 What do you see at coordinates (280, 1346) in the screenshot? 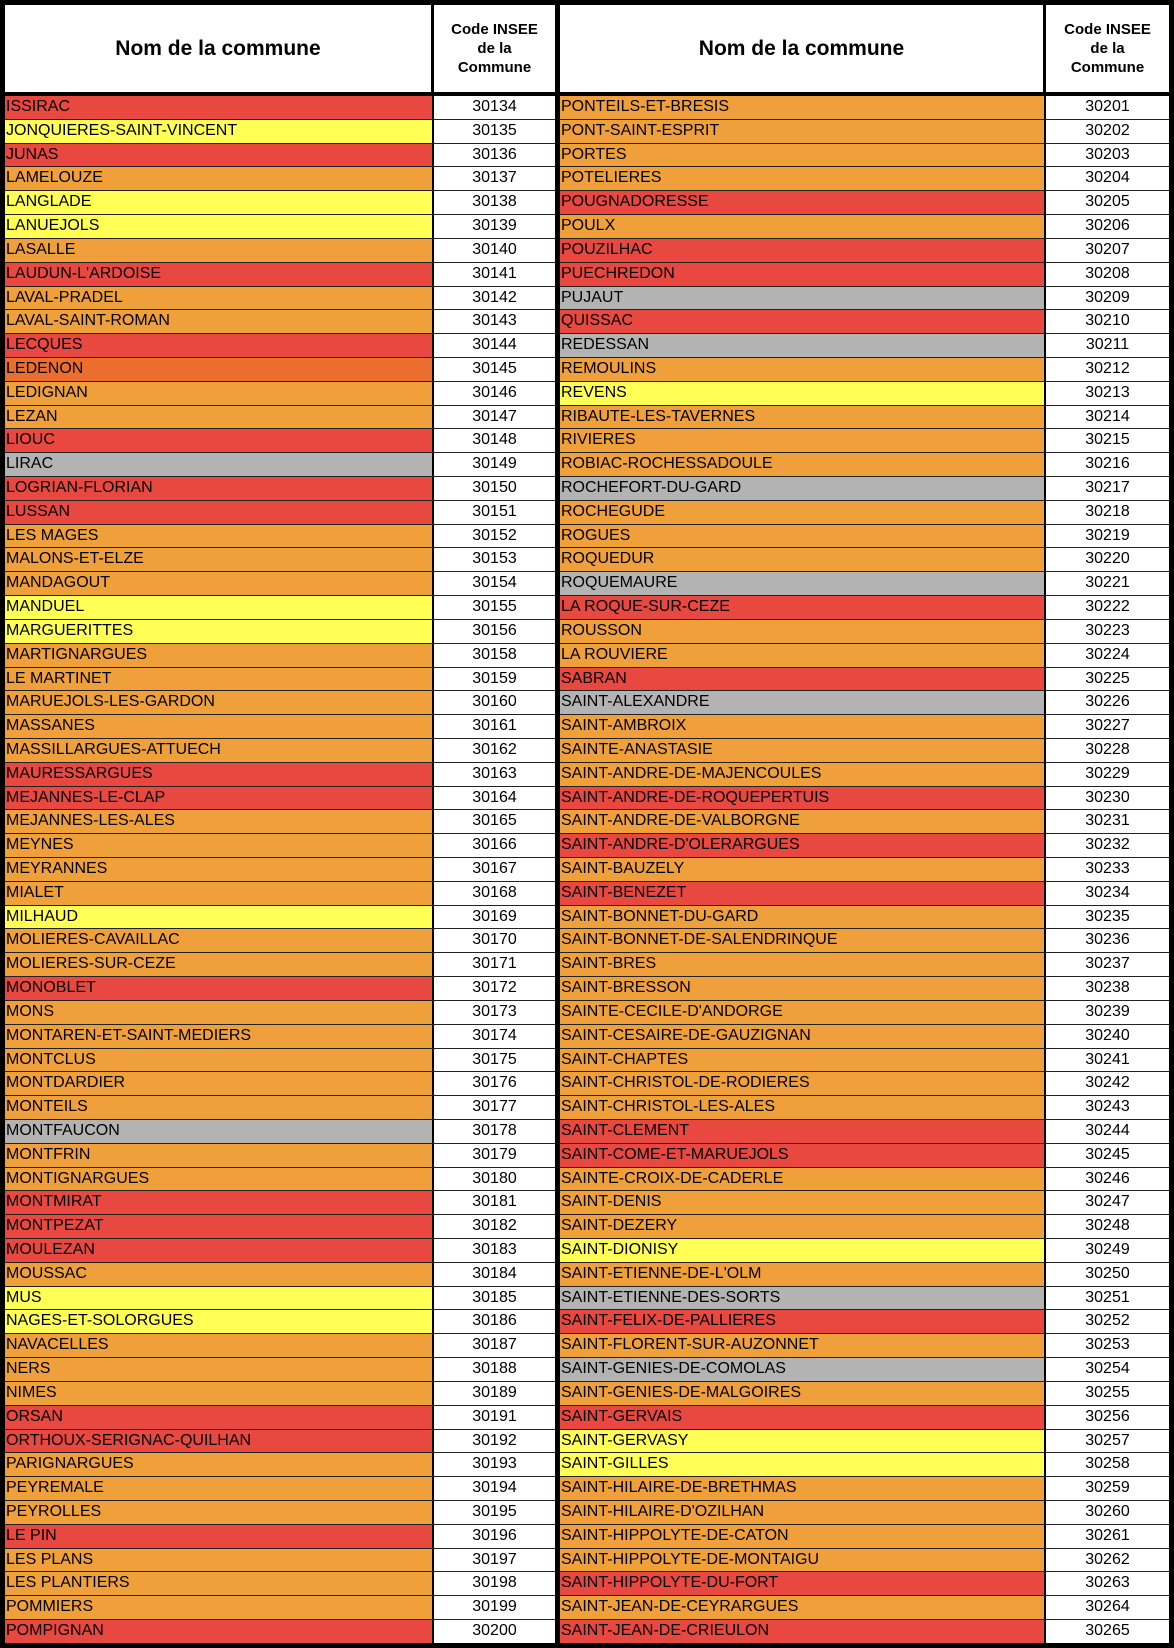
I see `table-row: NAVACELLES 30187` at bounding box center [280, 1346].